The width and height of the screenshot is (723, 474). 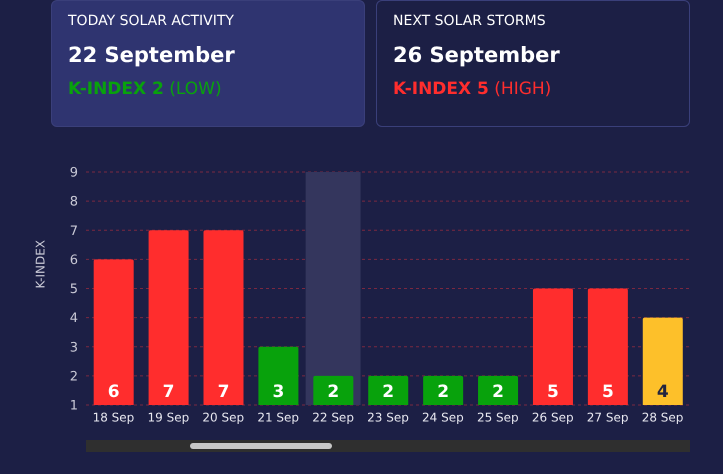 I want to click on x-tick-label: 24 Sep, so click(x=443, y=417).